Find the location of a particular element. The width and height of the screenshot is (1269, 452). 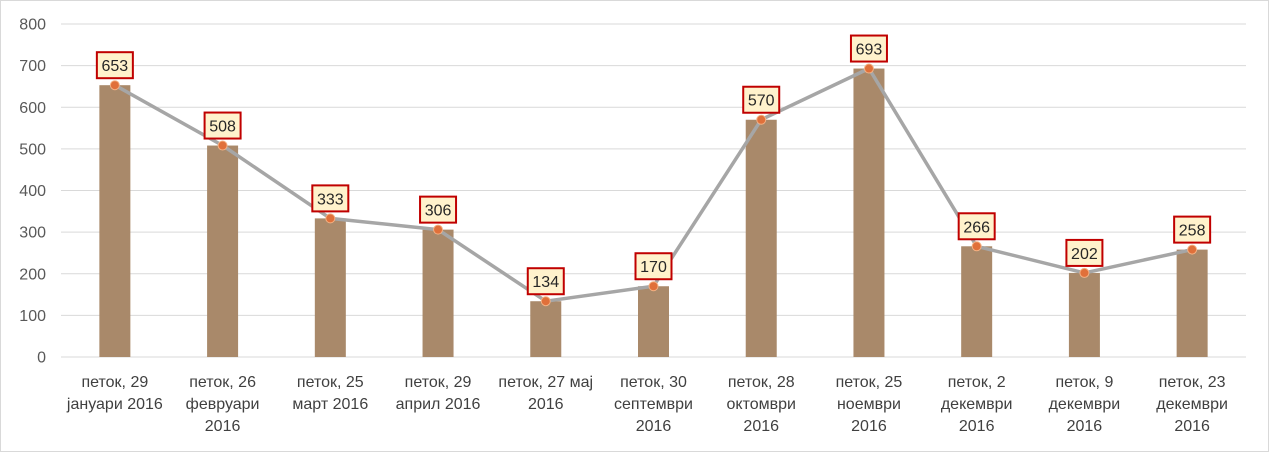

y-tick-label: 100 is located at coordinates (32, 316).